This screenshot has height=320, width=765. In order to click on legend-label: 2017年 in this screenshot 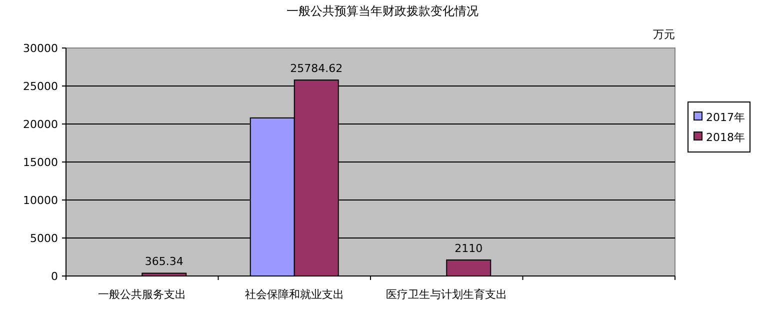, I will do `click(725, 117)`.